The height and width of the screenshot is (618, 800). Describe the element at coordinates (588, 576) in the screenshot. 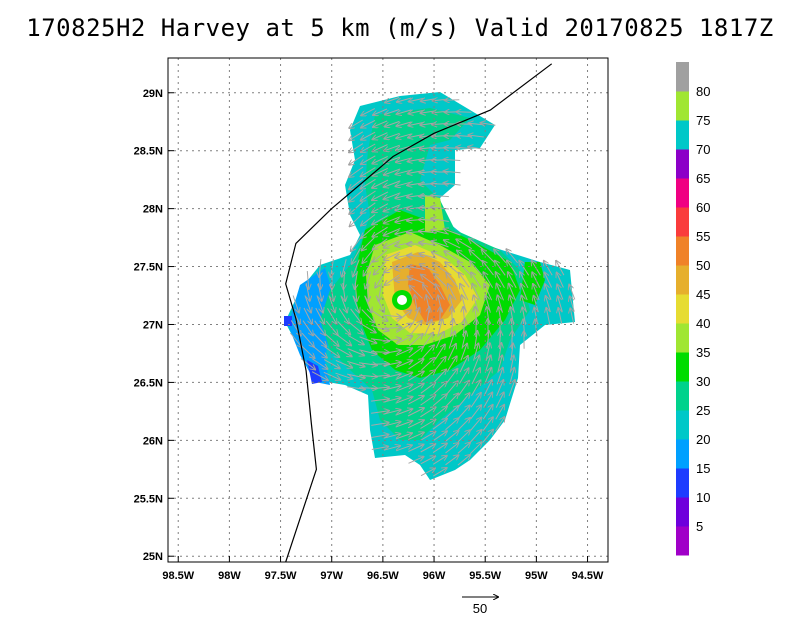

I see `lon-tick-label: 94.5W` at that location.